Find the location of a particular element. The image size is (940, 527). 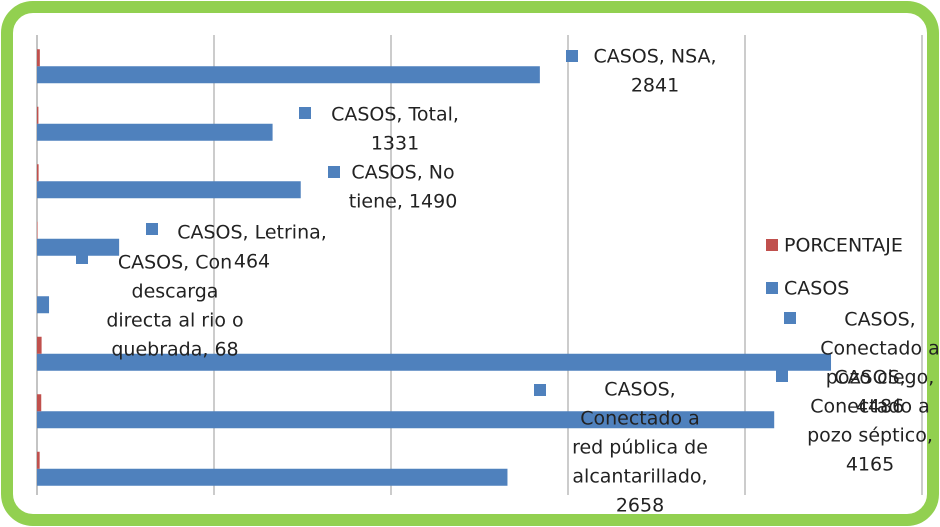

data-label: CASOS, NSA, is located at coordinates (654, 57).